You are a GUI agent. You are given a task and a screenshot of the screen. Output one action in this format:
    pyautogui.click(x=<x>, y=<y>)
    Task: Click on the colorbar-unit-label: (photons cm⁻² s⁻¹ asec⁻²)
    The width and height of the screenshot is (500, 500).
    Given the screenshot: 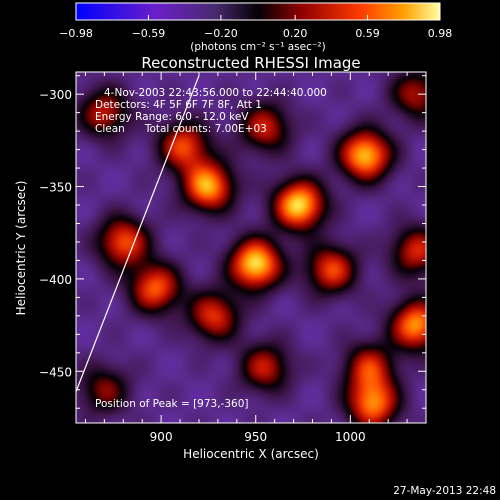 What is the action you would take?
    pyautogui.click(x=257, y=47)
    